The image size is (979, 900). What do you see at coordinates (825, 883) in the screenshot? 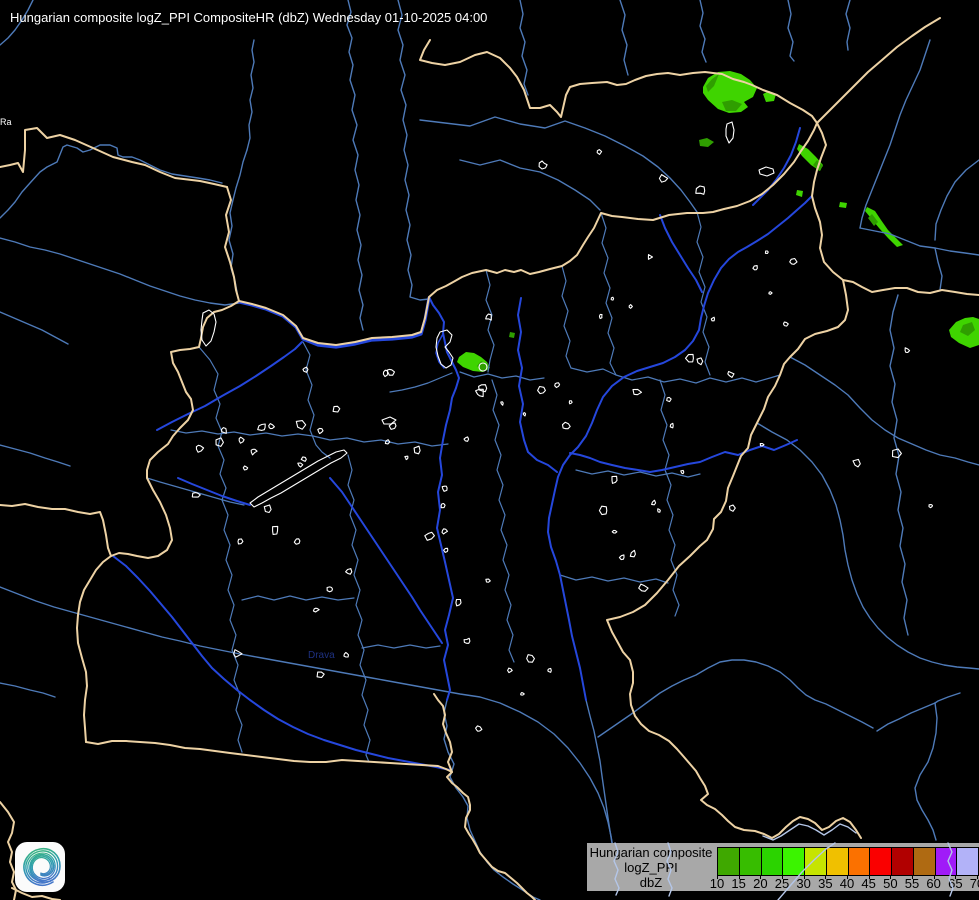
I see `legend-tick-label: 35` at bounding box center [825, 883].